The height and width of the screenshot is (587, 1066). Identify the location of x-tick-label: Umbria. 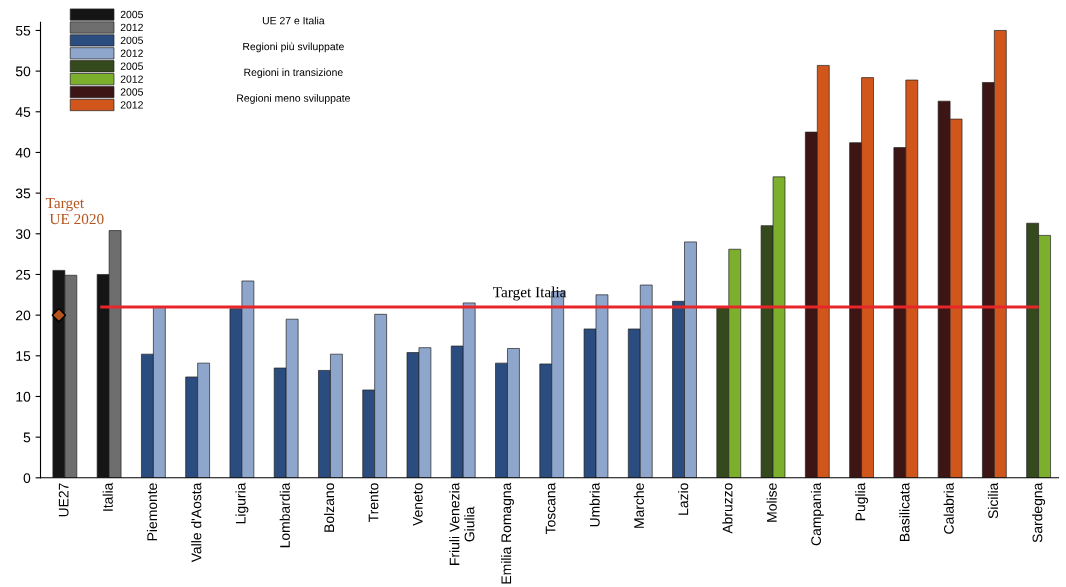
(594, 504).